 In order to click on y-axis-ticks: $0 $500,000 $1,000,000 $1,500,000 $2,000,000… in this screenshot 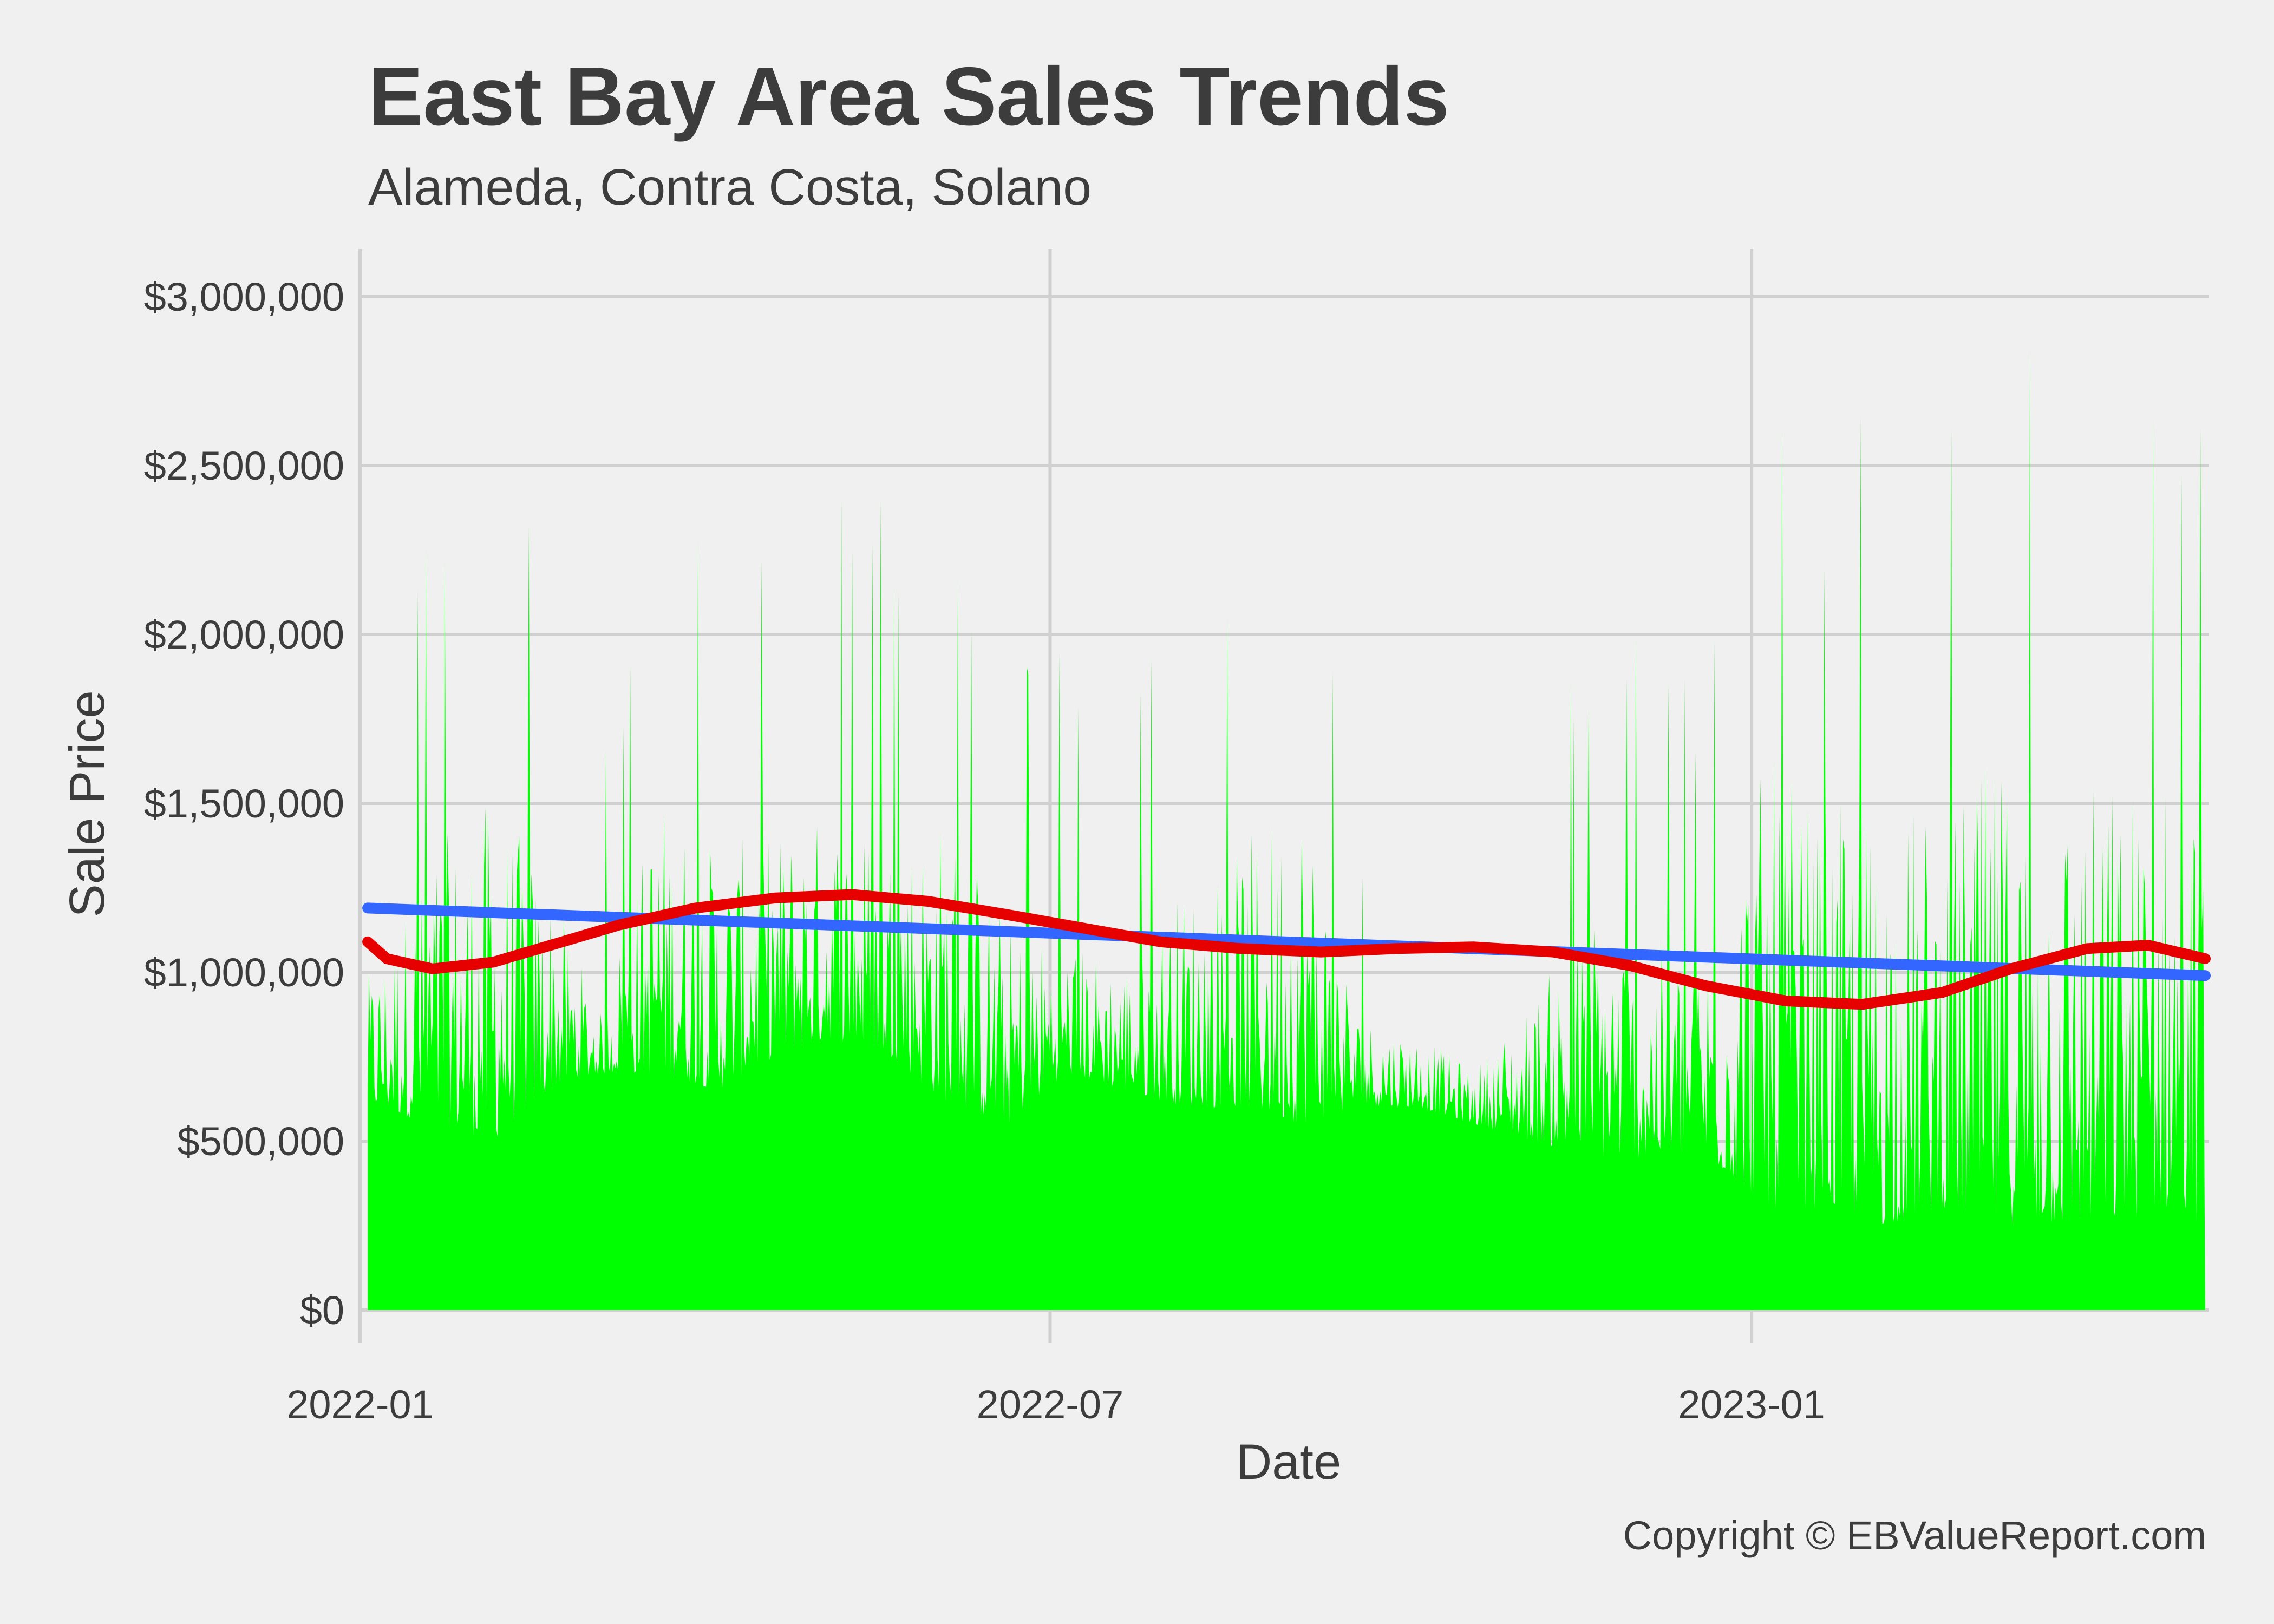, I will do `click(244, 804)`.